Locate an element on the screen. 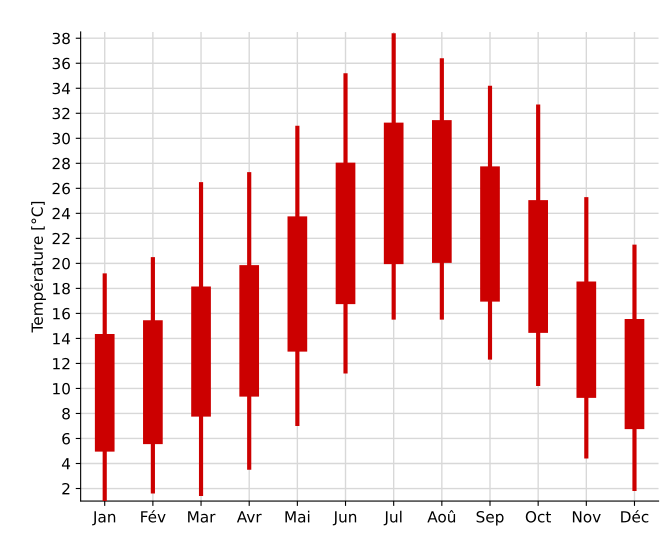 Image resolution: width=672 pixels, height=533 pixels. x-tick-label: Nov is located at coordinates (586, 517).